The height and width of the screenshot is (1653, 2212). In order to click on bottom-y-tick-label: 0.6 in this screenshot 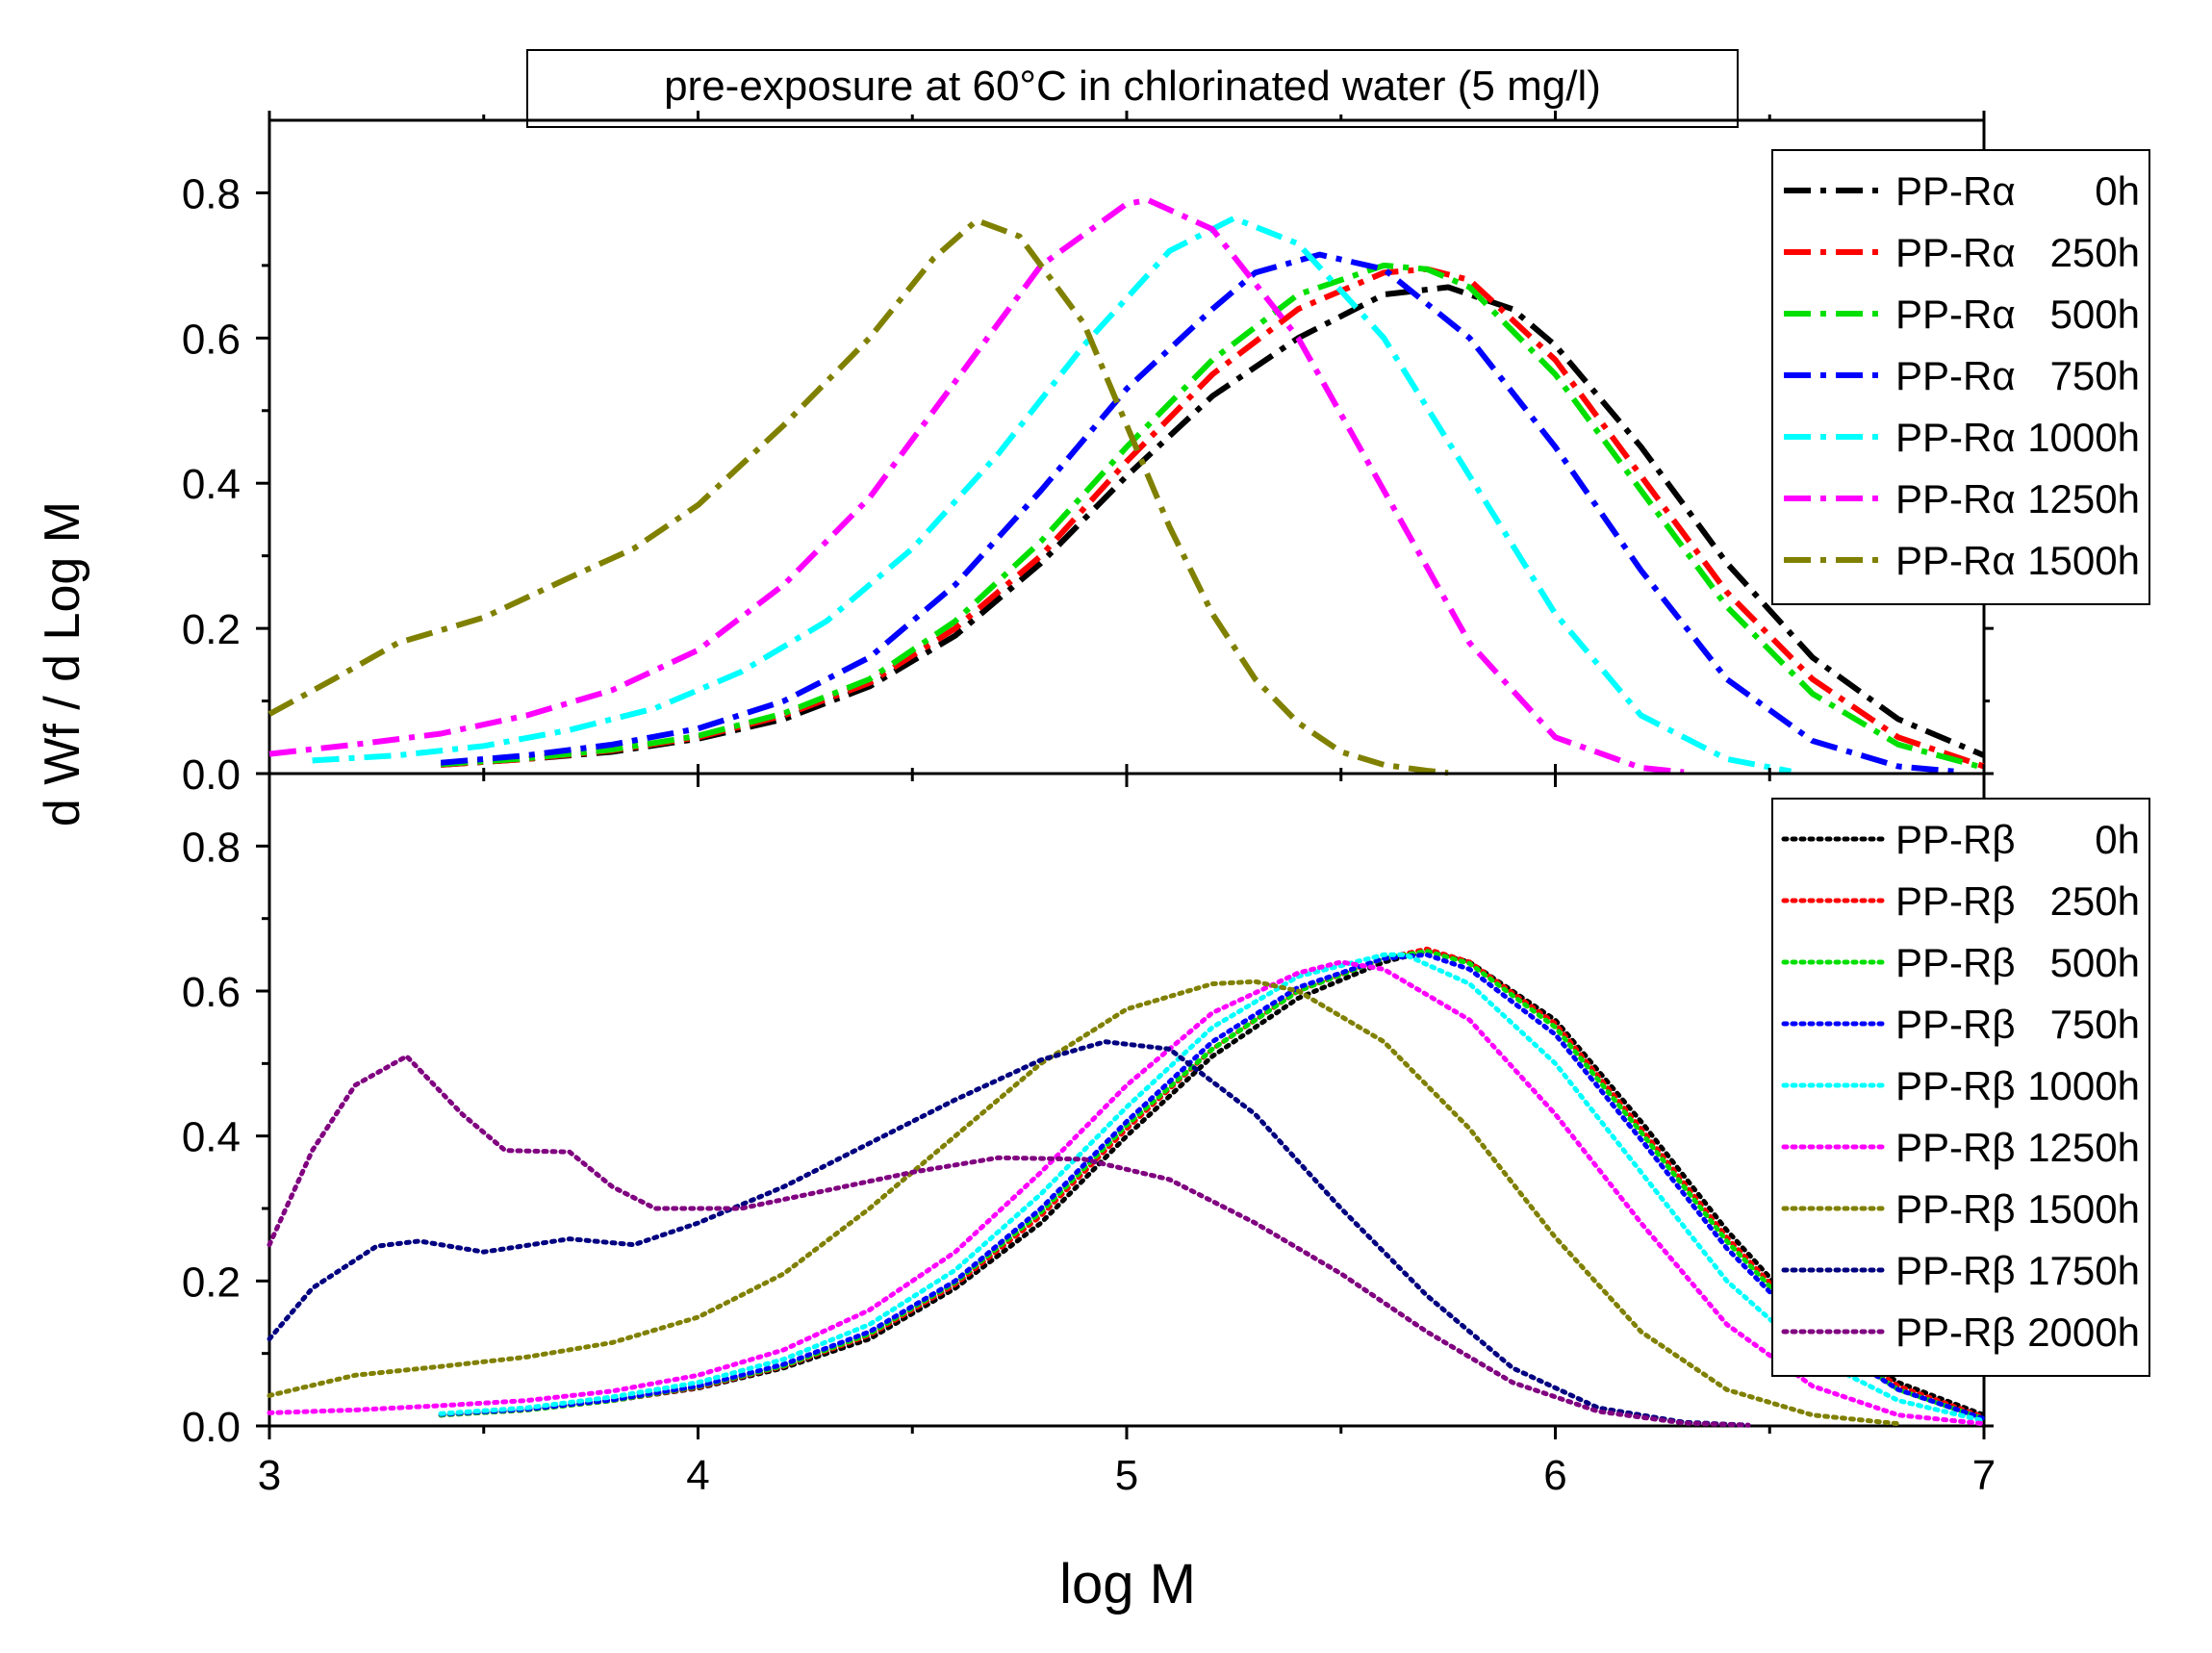, I will do `click(211, 992)`.